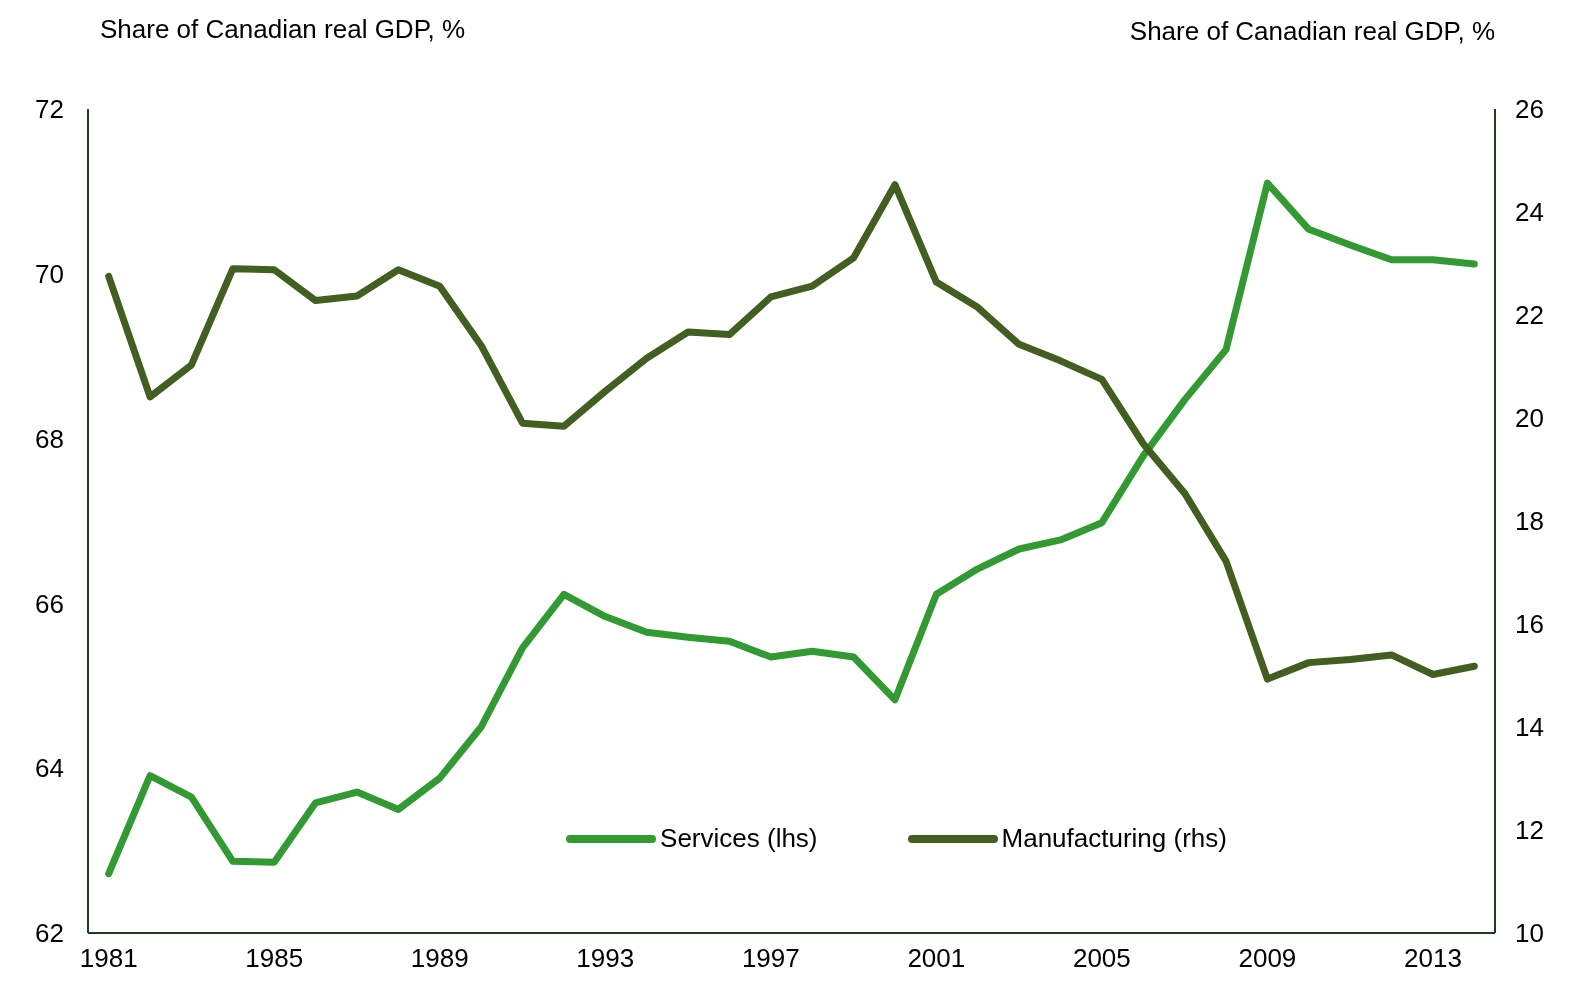  What do you see at coordinates (1529, 521) in the screenshot?
I see `y2-tick-label: 18` at bounding box center [1529, 521].